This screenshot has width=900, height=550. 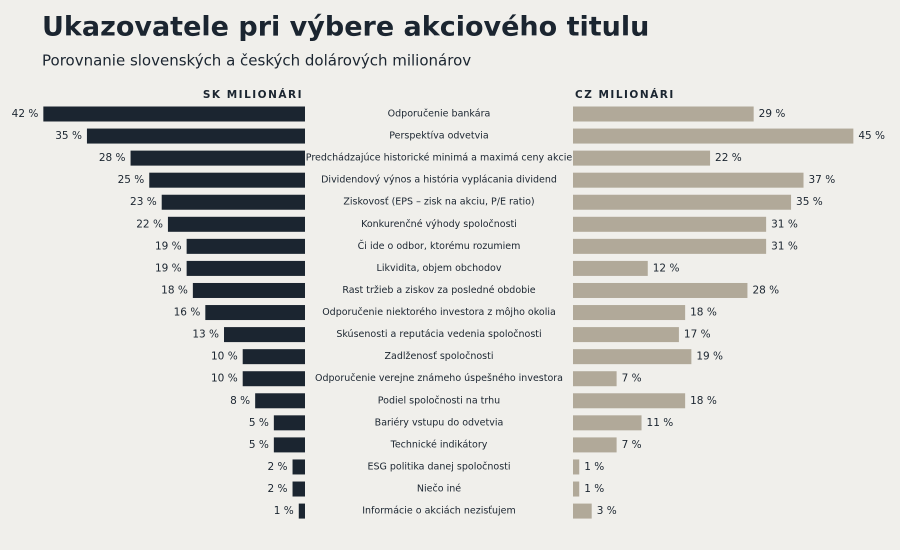 What do you see at coordinates (131, 180) in the screenshot?
I see `value-label: 25 %` at bounding box center [131, 180].